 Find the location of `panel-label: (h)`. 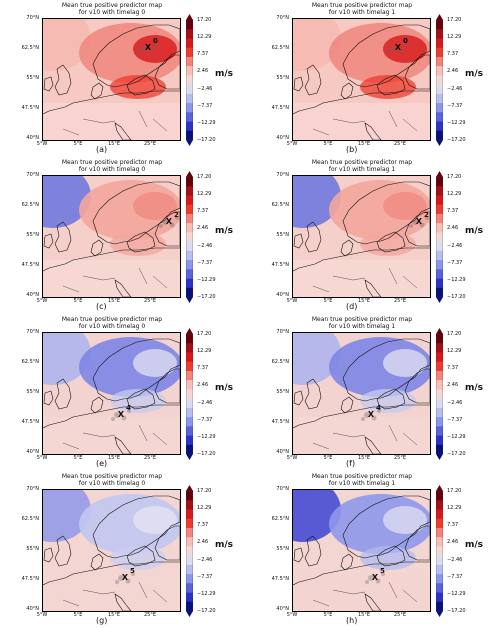

panel-label: (h) is located at coordinates (352, 620).